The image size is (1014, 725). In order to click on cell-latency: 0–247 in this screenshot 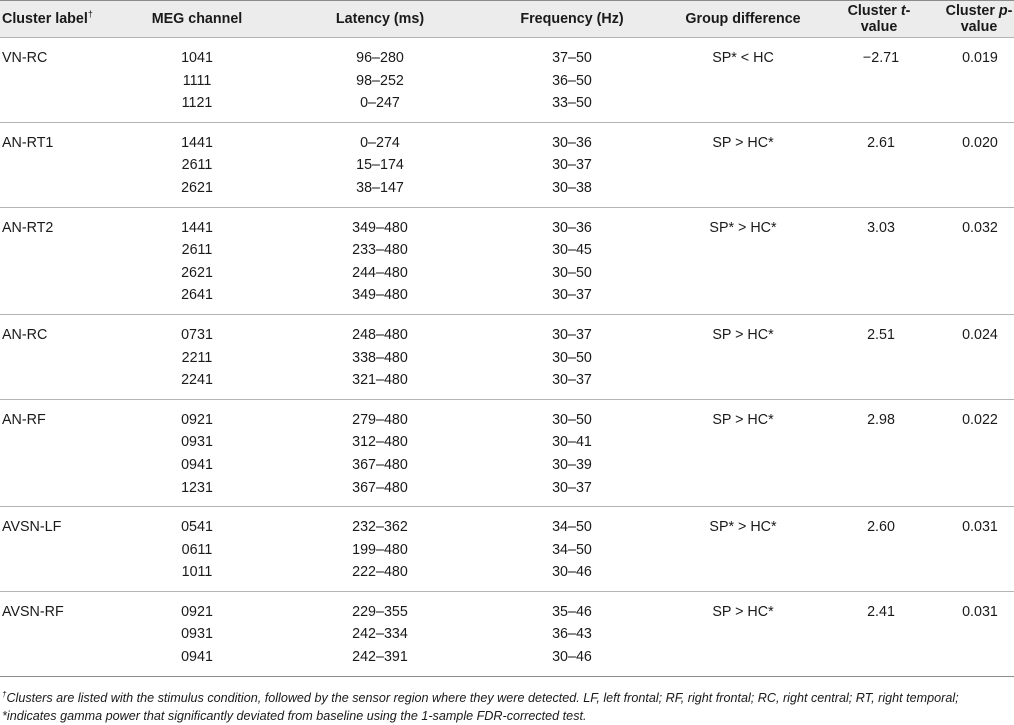, I will do `click(380, 103)`.